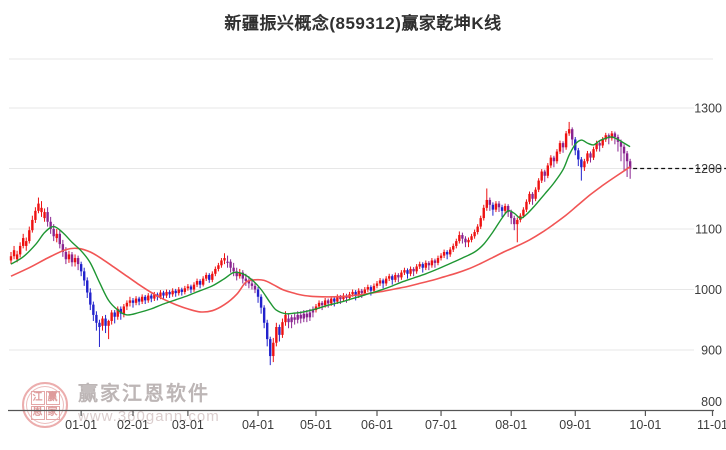 The image size is (726, 450). What do you see at coordinates (188, 425) in the screenshot?
I see `svg-text: 03-01` at bounding box center [188, 425].